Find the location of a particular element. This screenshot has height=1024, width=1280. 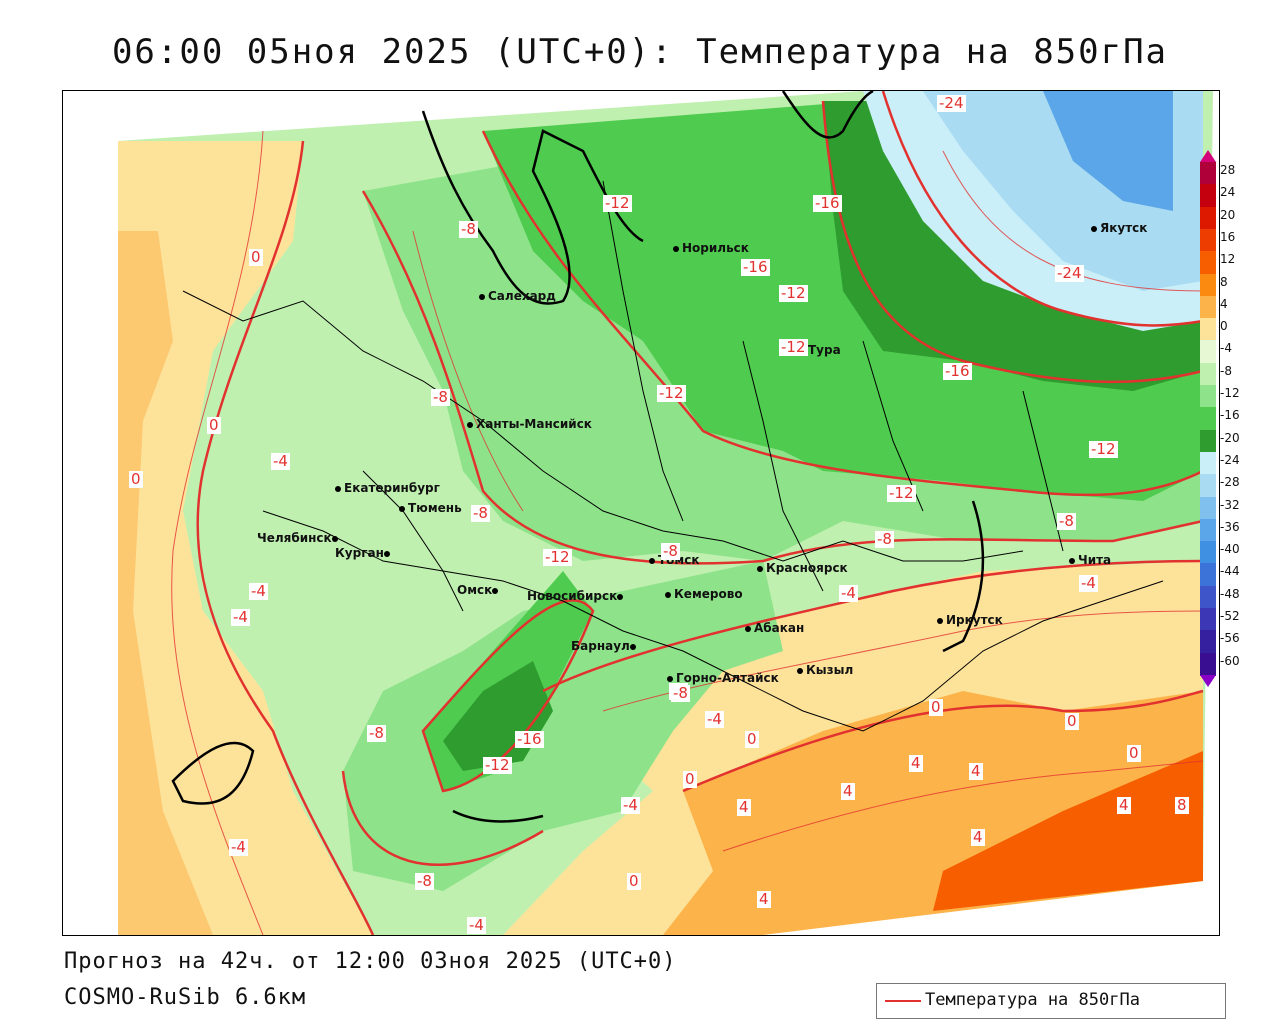

scale-tick-label: 24 is located at coordinates (1228, 192).